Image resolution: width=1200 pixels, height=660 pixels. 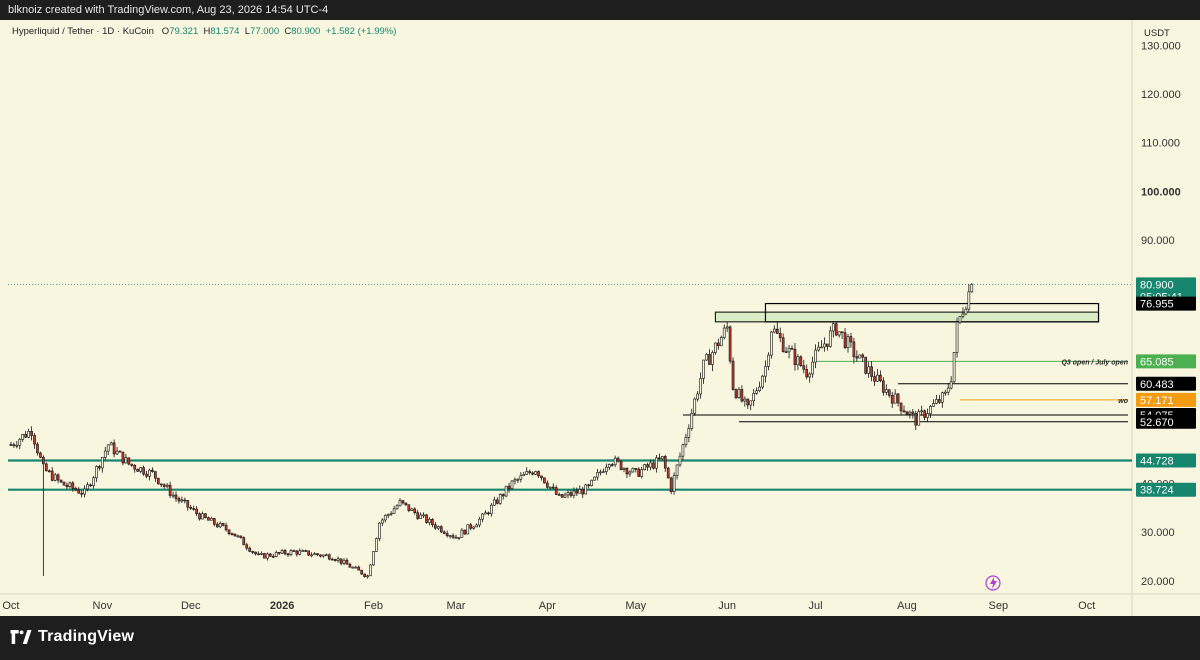 I want to click on x-month-label: May, so click(x=635, y=606).